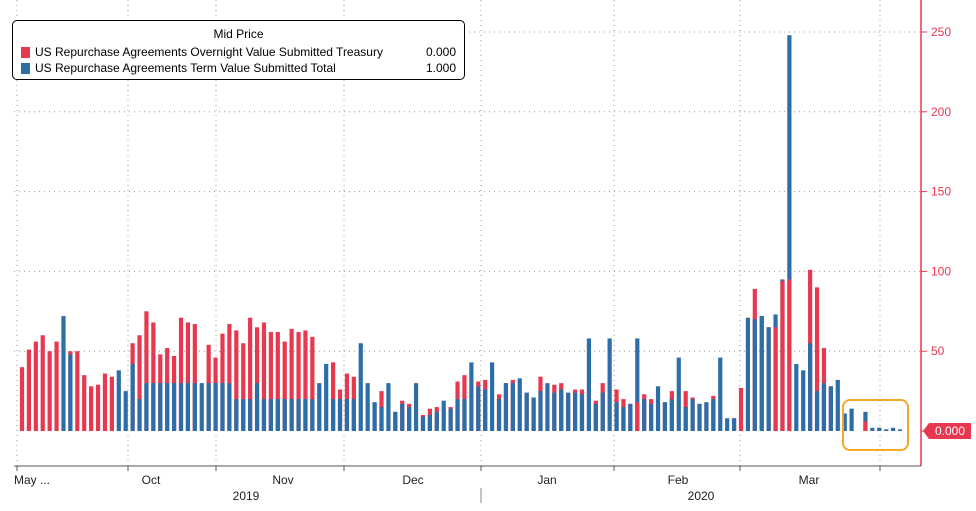 The height and width of the screenshot is (511, 976). What do you see at coordinates (950, 431) in the screenshot?
I see `last-value-label: 0.000` at bounding box center [950, 431].